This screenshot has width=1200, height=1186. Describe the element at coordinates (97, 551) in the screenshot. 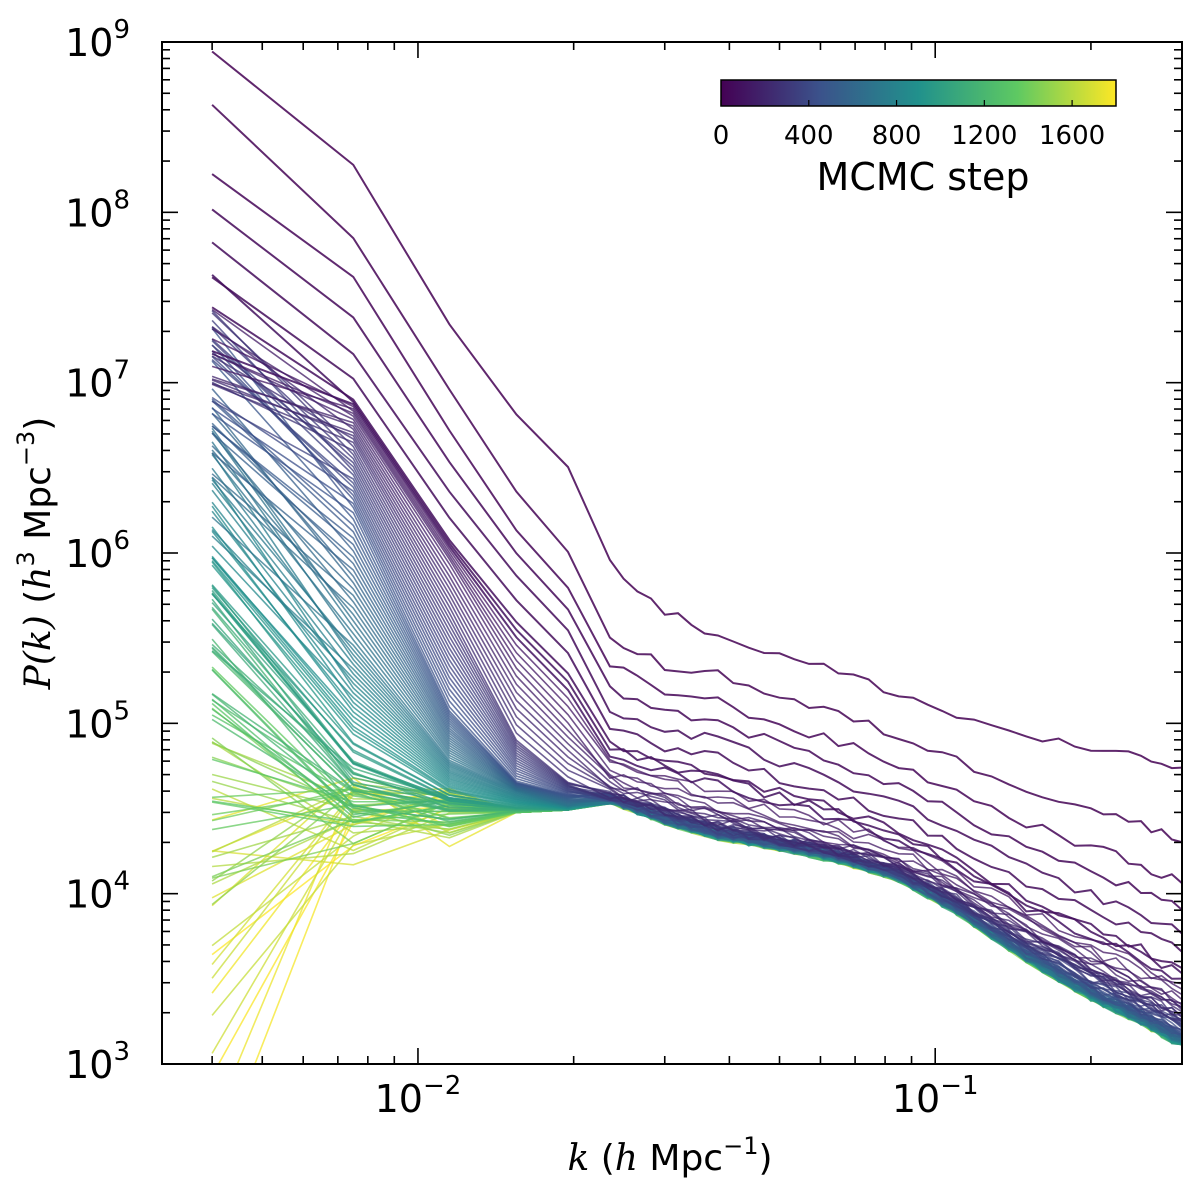

I see `y-tick-label: 10⁶` at that location.